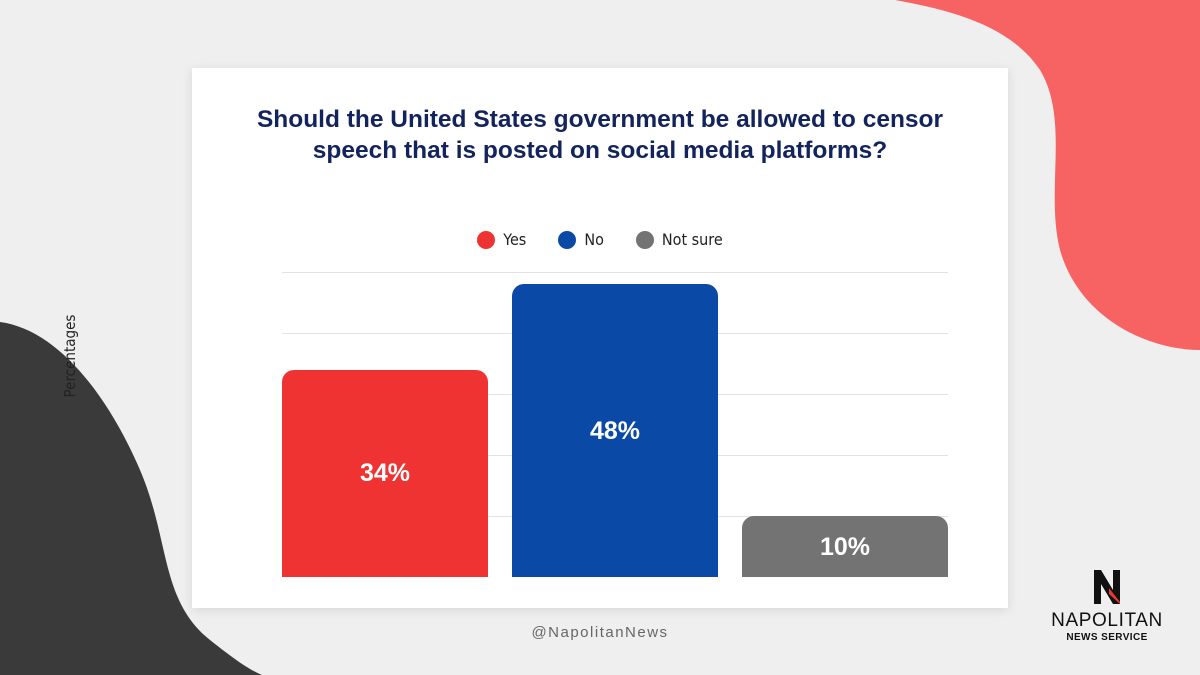  Describe the element at coordinates (1107, 637) in the screenshot. I see `brand-subtitle: NEWS SERVICE` at that location.